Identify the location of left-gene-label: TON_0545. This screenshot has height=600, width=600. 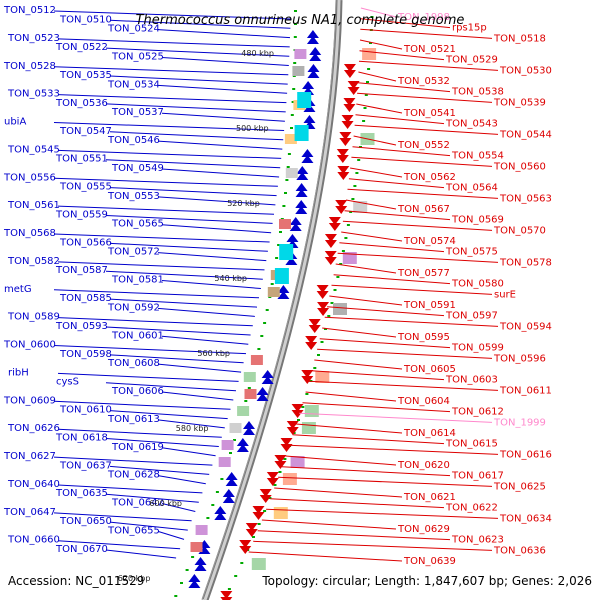
(33, 149).